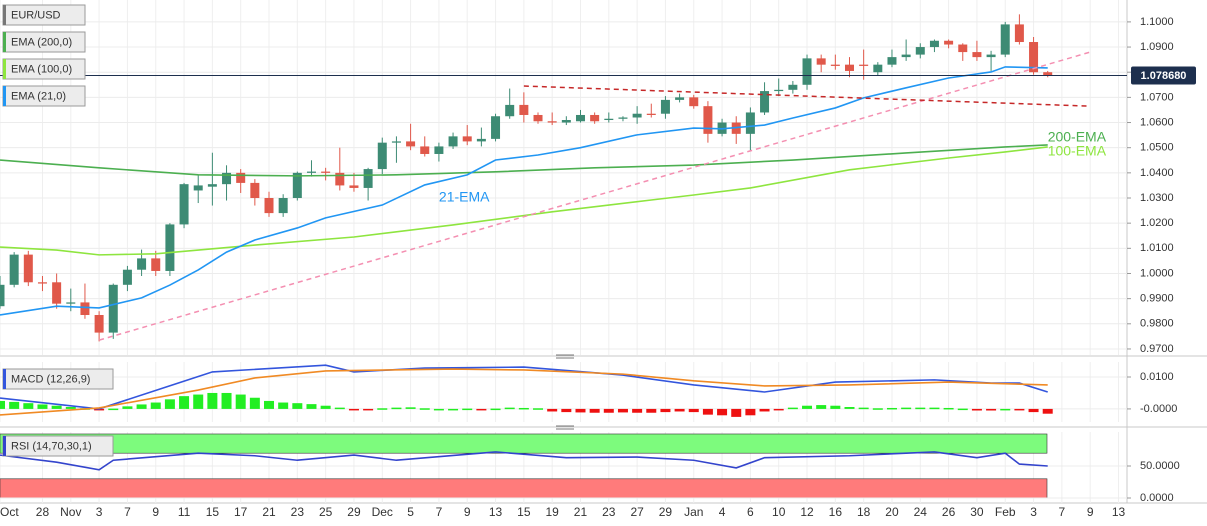 Image resolution: width=1207 pixels, height=526 pixels. What do you see at coordinates (807, 96) in the screenshot?
I see `trend-line` at bounding box center [807, 96].